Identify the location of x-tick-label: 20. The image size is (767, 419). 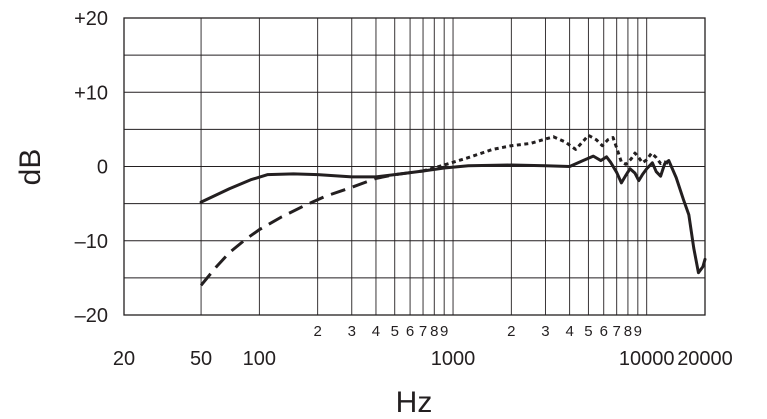
(124, 359).